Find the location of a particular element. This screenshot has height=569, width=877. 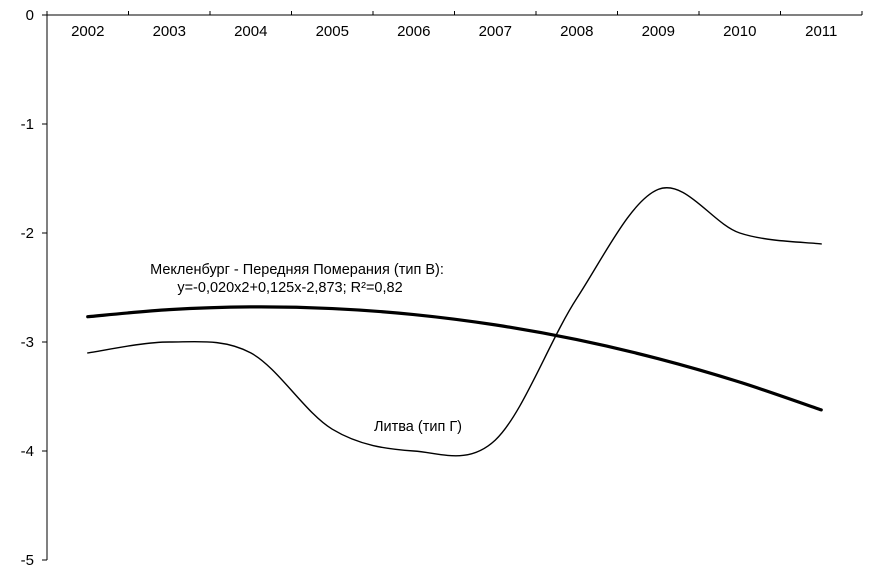

y-tick-label: -5 is located at coordinates (27, 560).